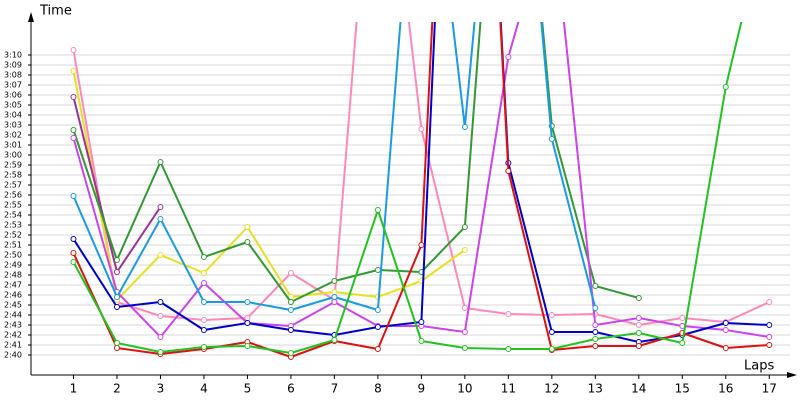 The image size is (800, 400). Describe the element at coordinates (13, 185) in the screenshot. I see `y-tick-label: 2:57` at that location.